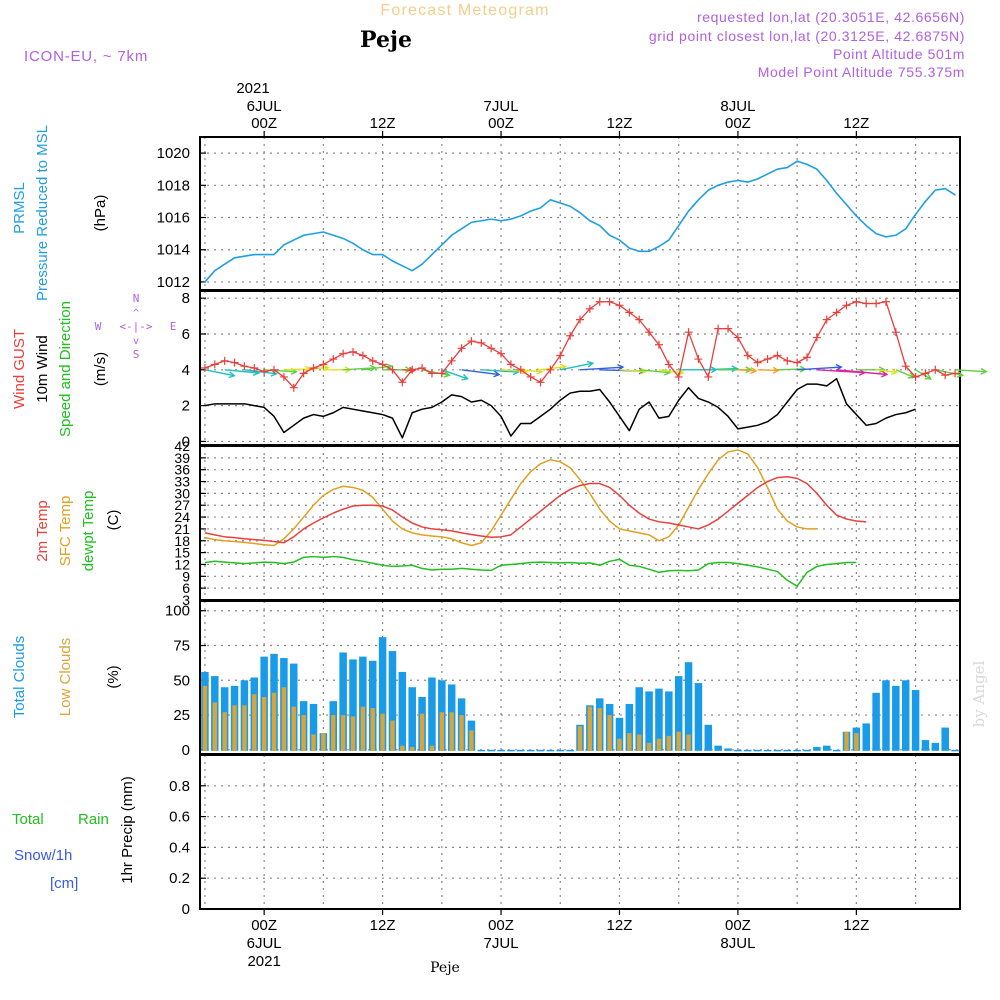 The height and width of the screenshot is (1000, 1000). What do you see at coordinates (86, 56) in the screenshot?
I see `model-label: ICON-EU, ~ 7km` at bounding box center [86, 56].